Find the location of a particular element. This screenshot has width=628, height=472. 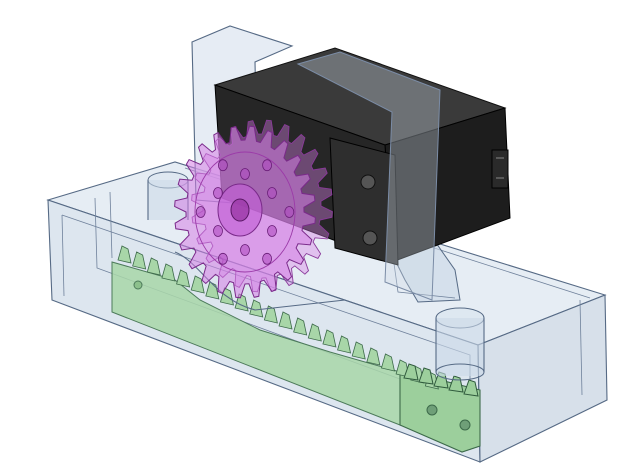

spur-gear is located at coordinates (253, 209).